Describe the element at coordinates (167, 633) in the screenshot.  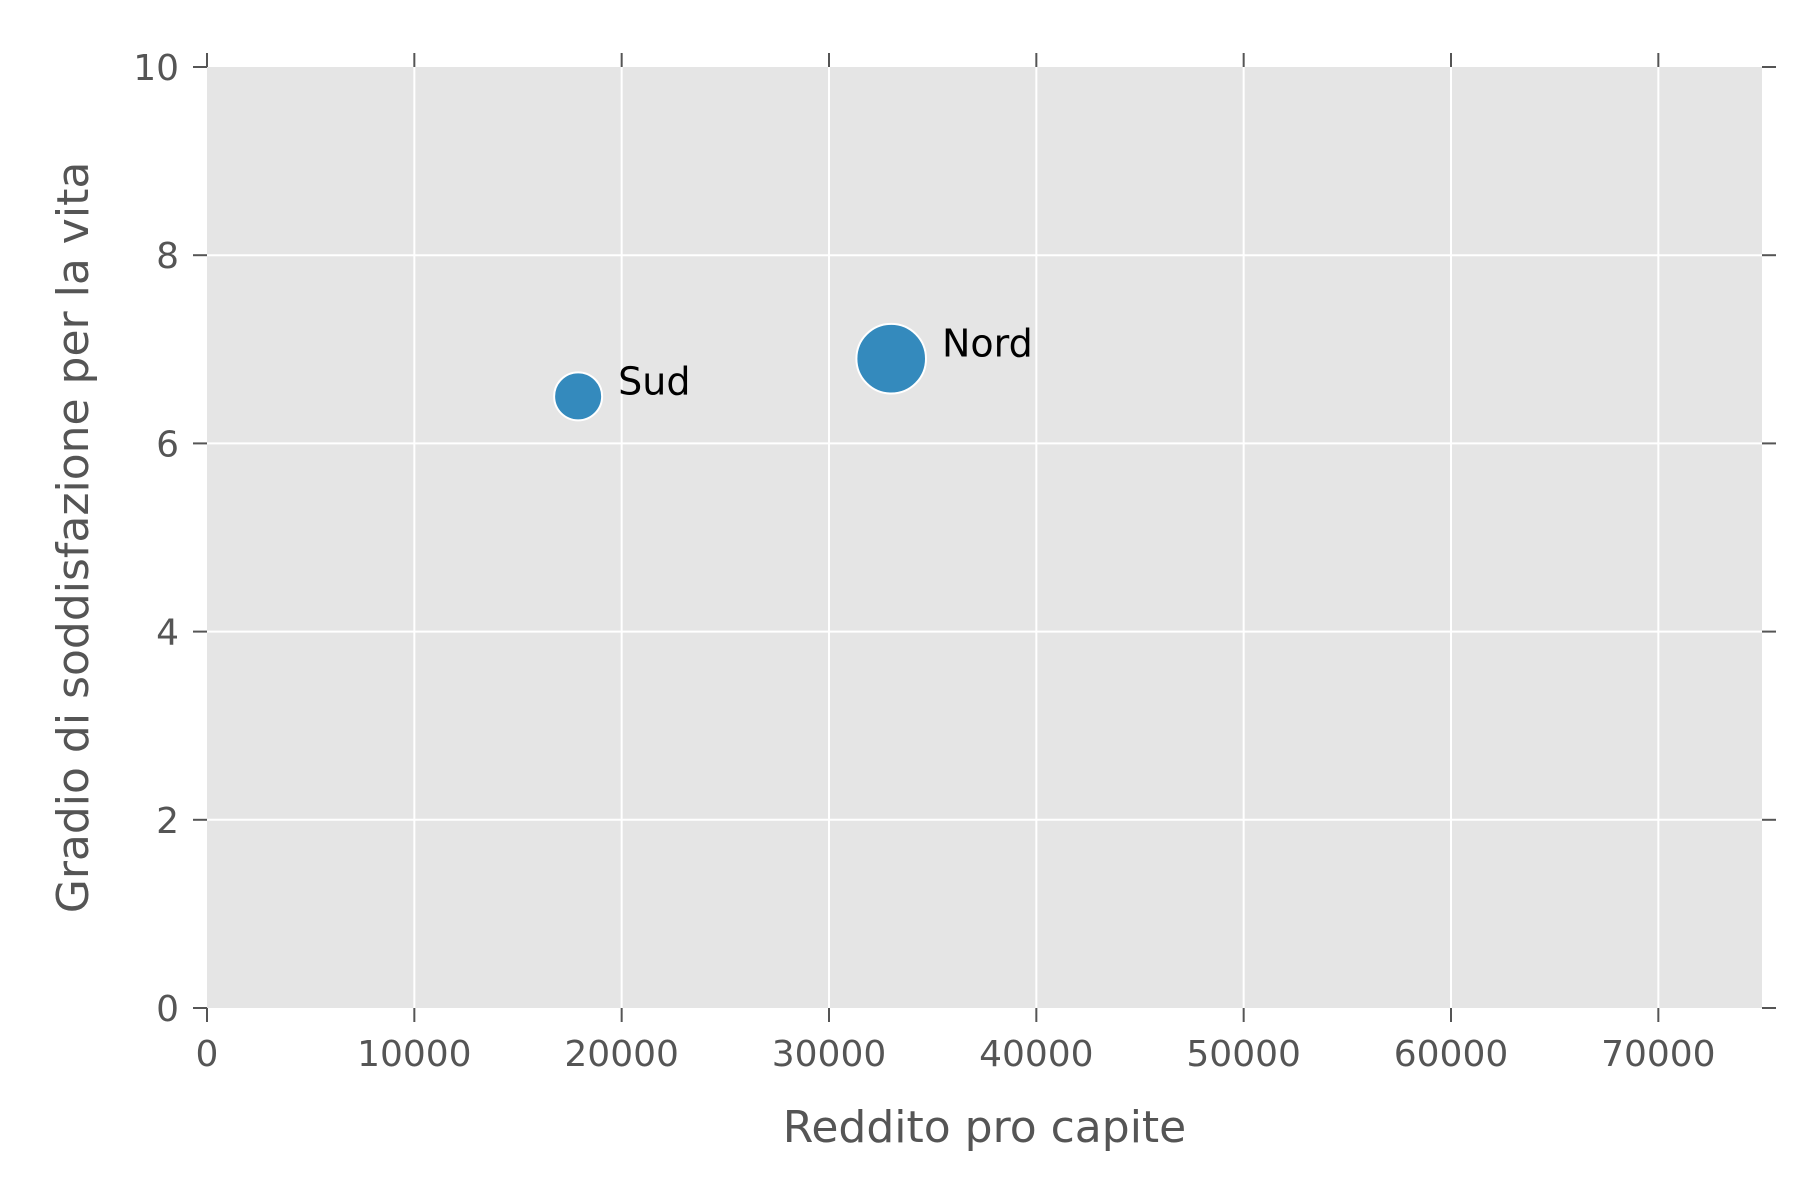
I see `y-tick-label: 4` at that location.